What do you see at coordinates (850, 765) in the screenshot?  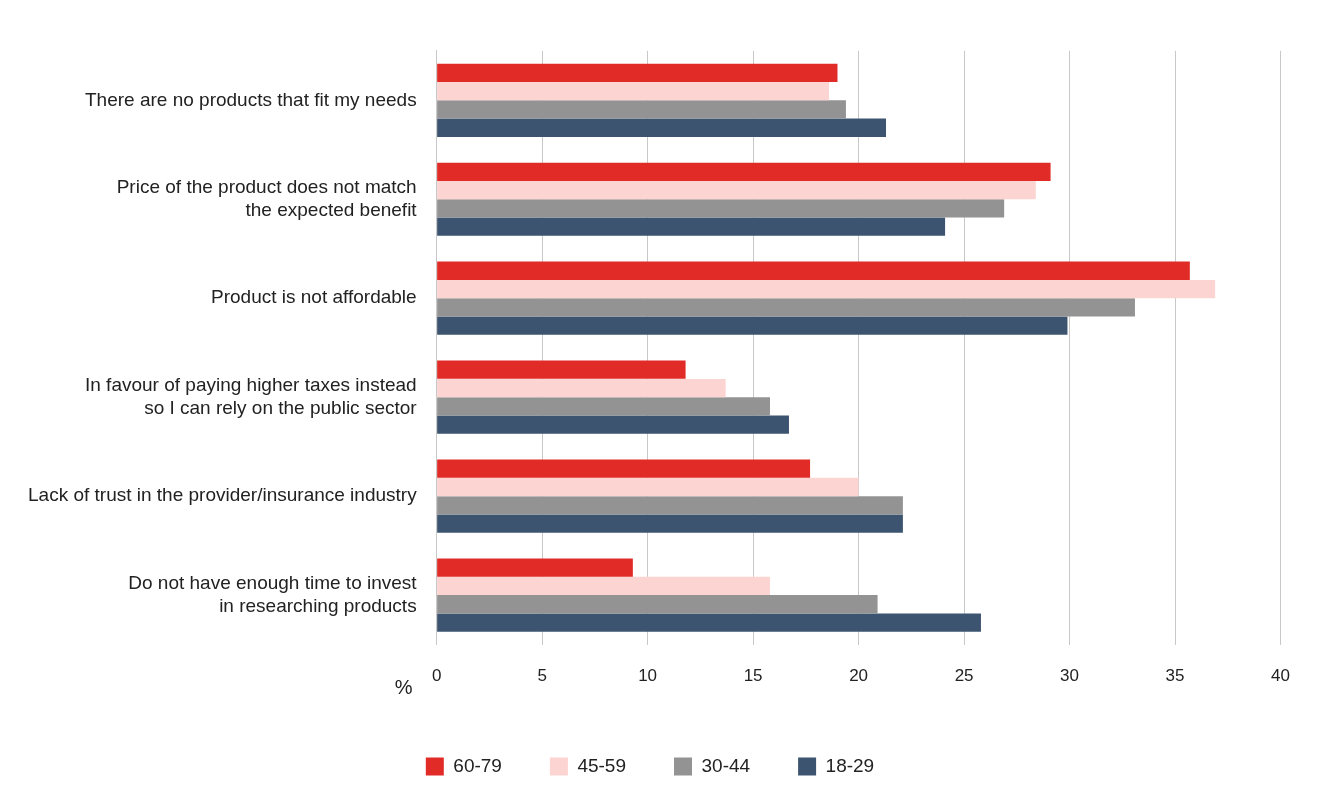 I see `legend-label: 18-29` at bounding box center [850, 765].